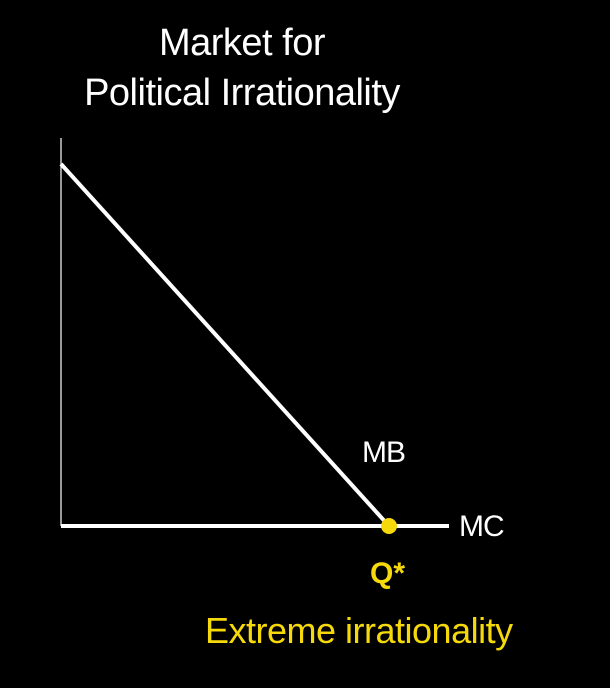 This screenshot has height=688, width=610. Describe the element at coordinates (242, 68) in the screenshot. I see `slide-title: Market for Political Irrationality` at that location.